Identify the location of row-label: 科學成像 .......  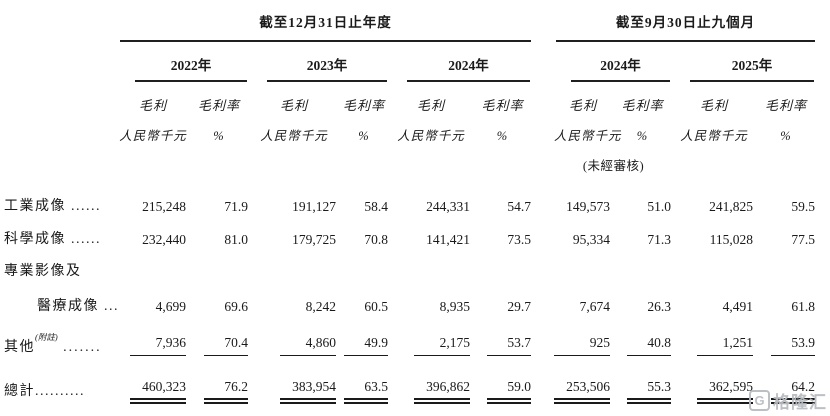
(52, 239).